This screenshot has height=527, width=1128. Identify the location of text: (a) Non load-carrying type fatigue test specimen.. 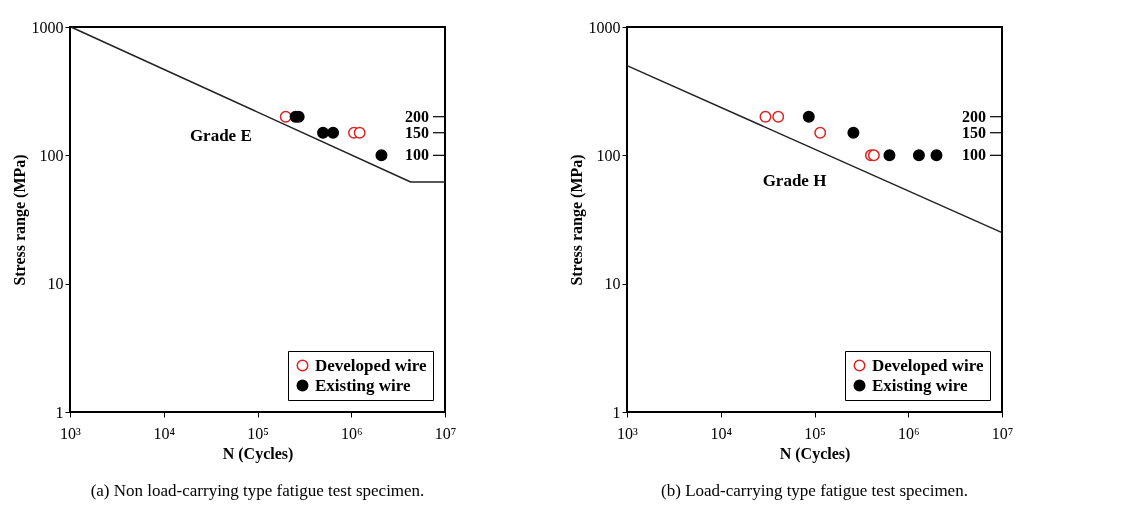
(257, 490).